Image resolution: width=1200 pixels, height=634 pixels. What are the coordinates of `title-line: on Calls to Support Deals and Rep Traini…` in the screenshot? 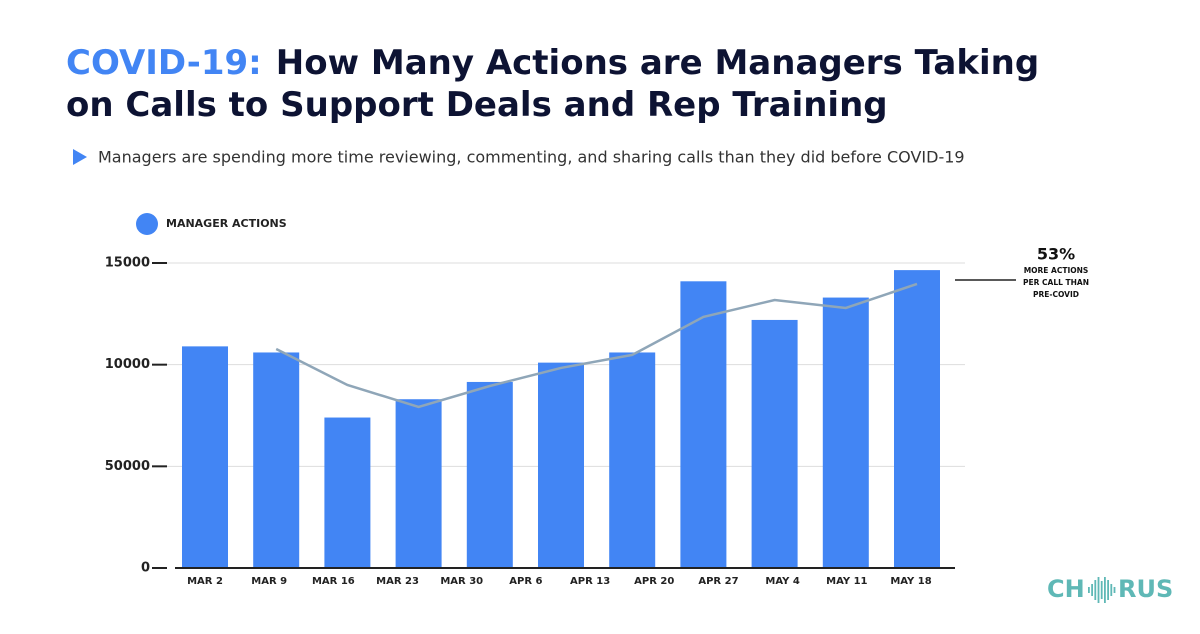 It's located at (477, 105).